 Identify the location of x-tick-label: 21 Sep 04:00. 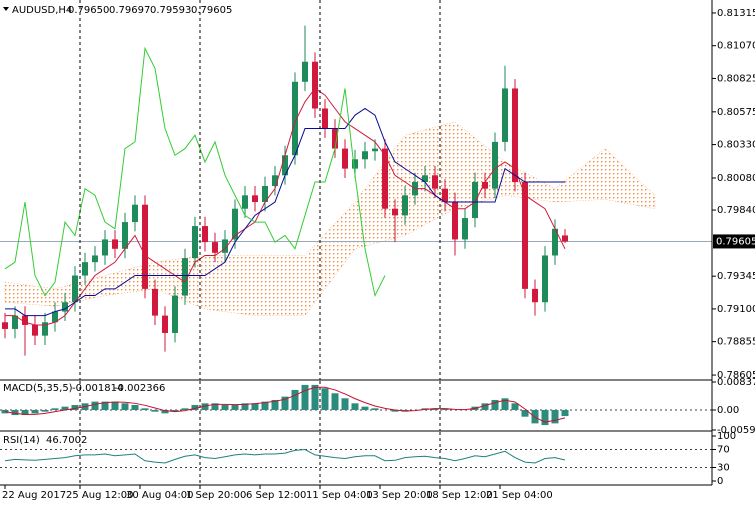
(519, 495).